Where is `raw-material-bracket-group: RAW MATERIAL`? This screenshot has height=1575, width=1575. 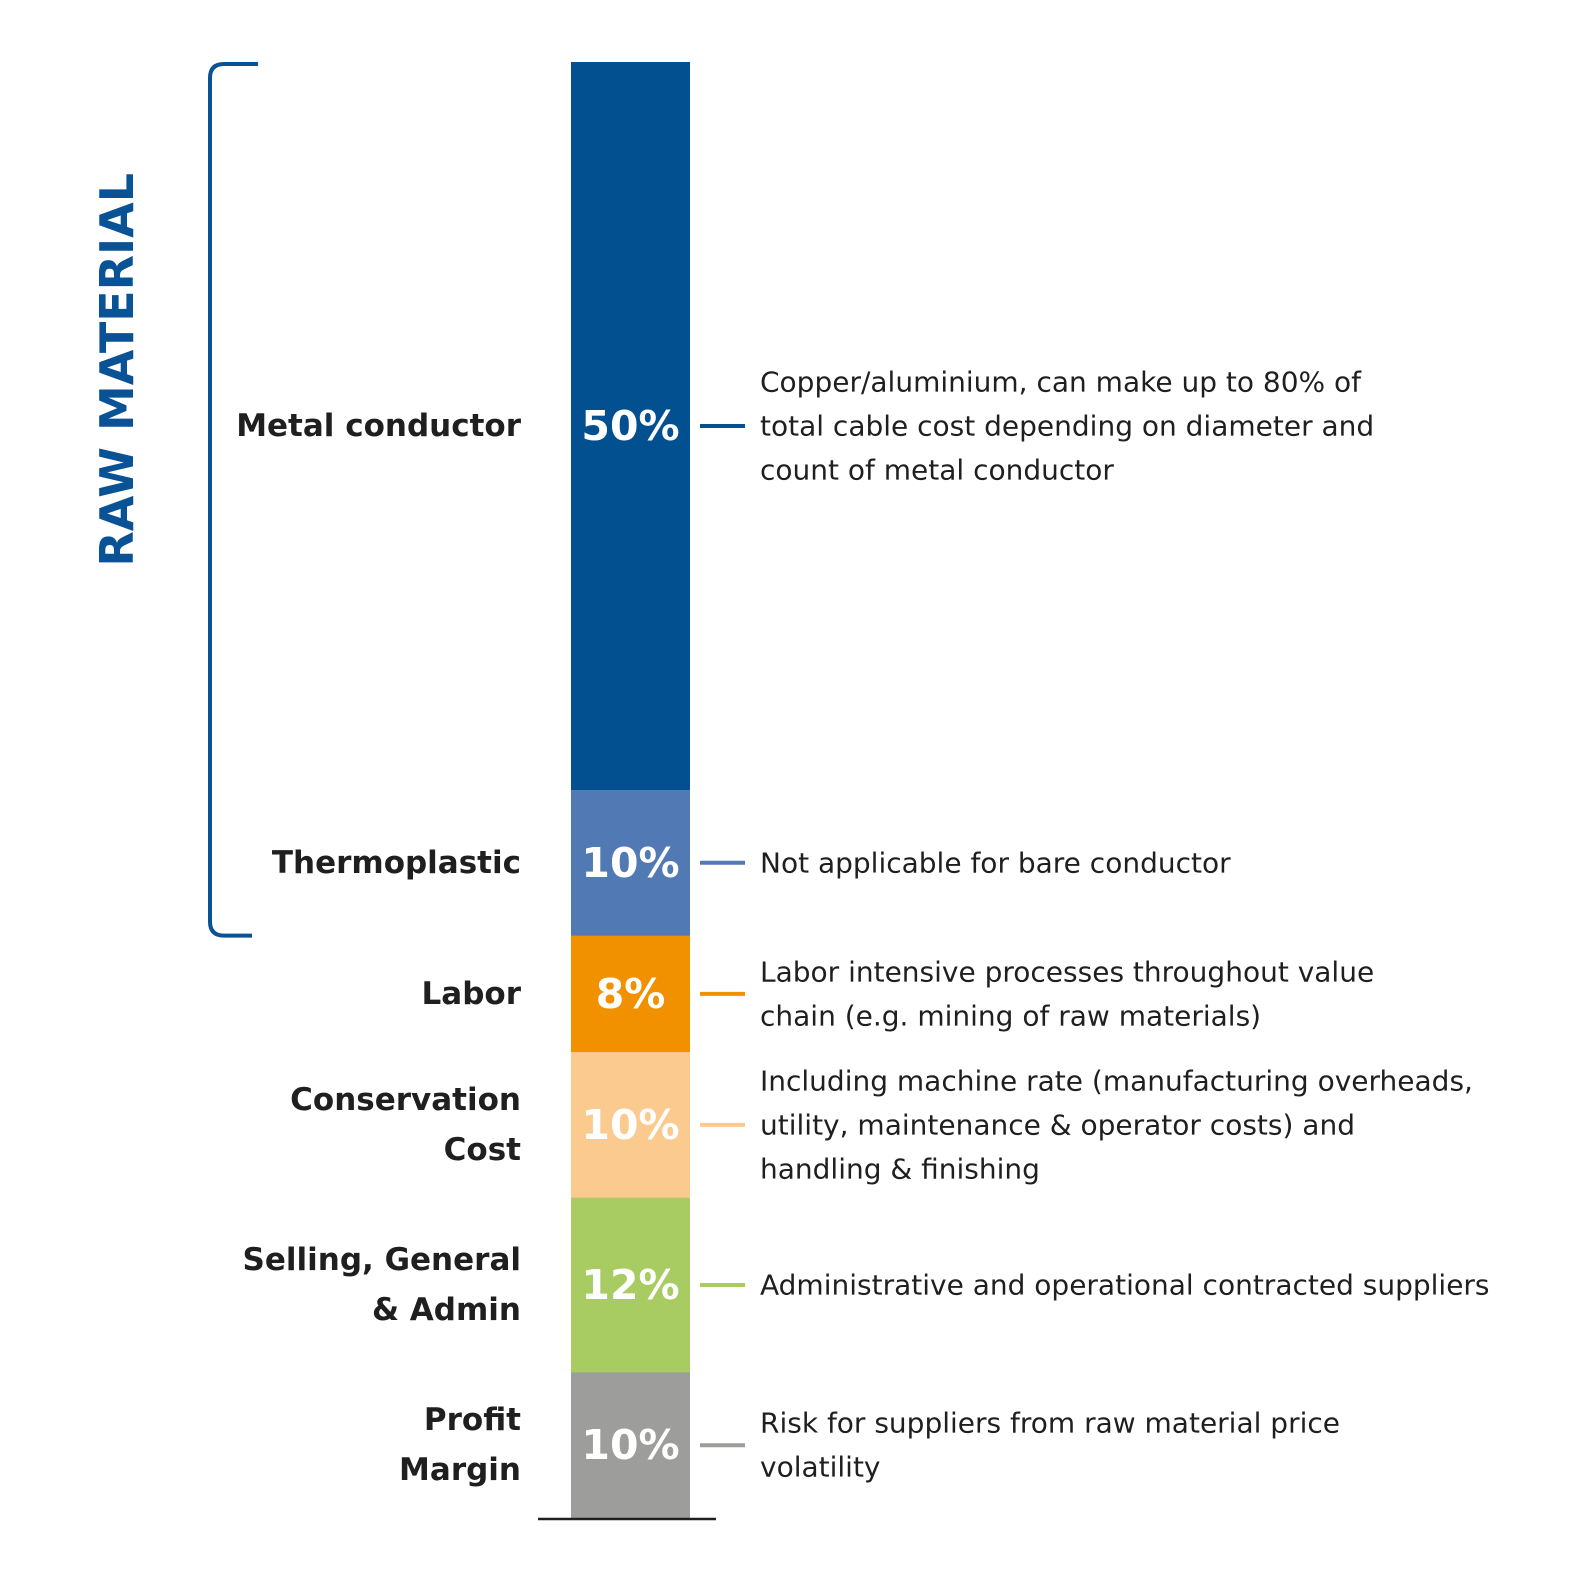 raw-material-bracket-group: RAW MATERIAL is located at coordinates (174, 500).